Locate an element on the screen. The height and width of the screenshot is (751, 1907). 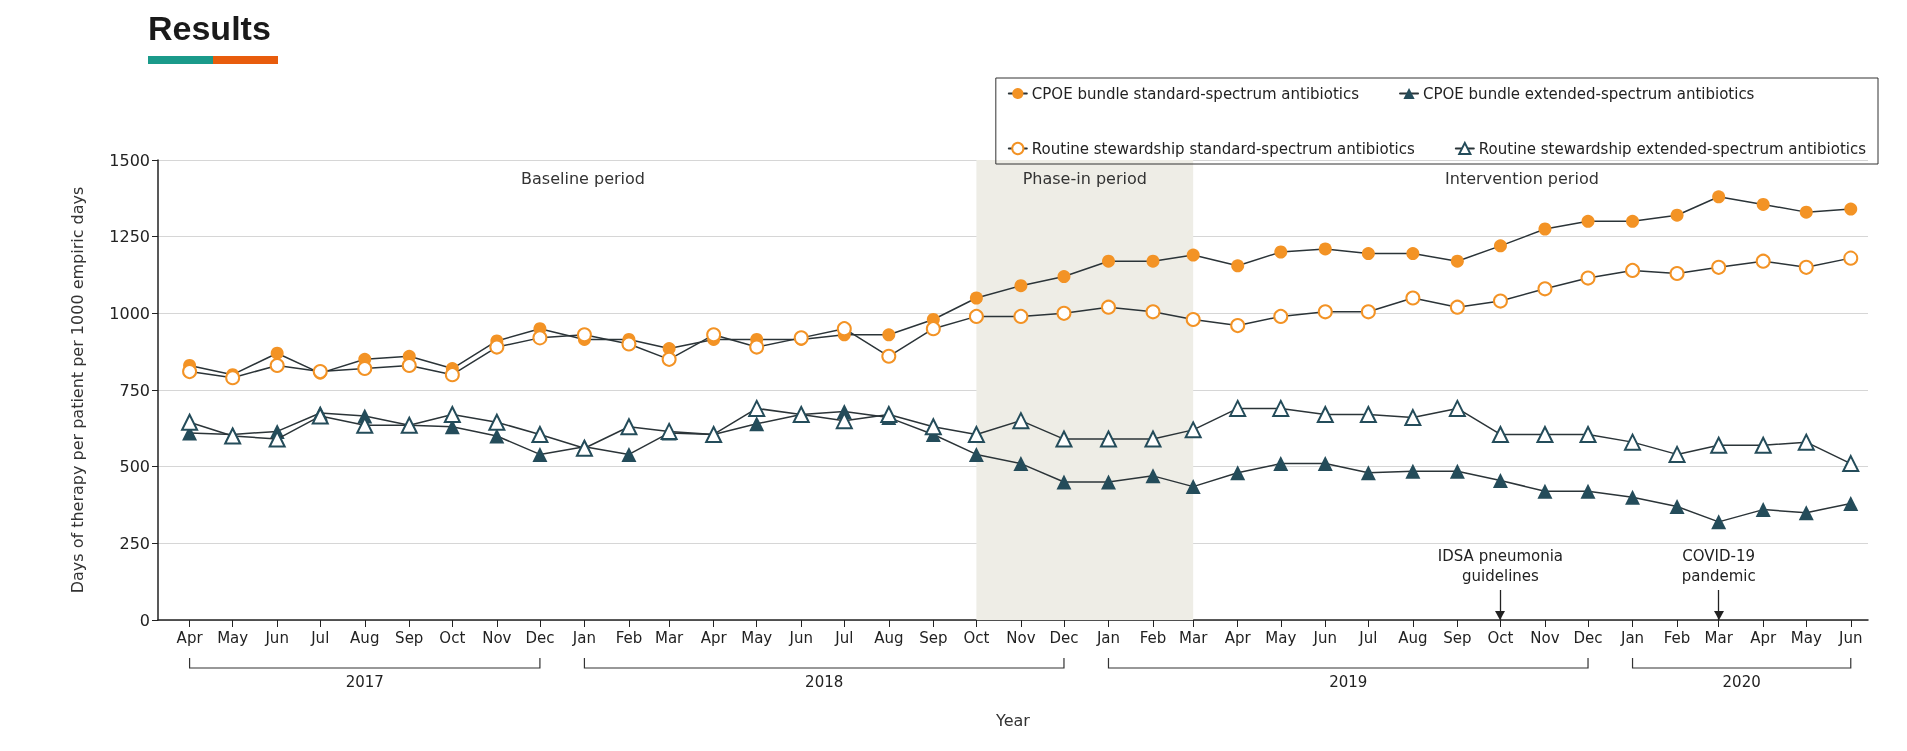
y-tick-label: 500 is located at coordinates (134, 467).